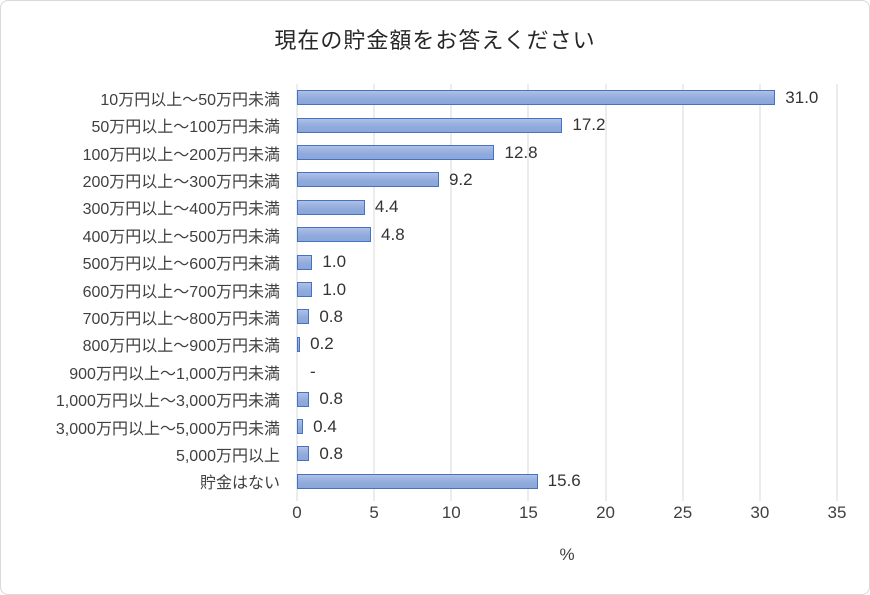 Image resolution: width=870 pixels, height=595 pixels. Describe the element at coordinates (567, 234) in the screenshot. I see `bar-row: 4.8` at that location.